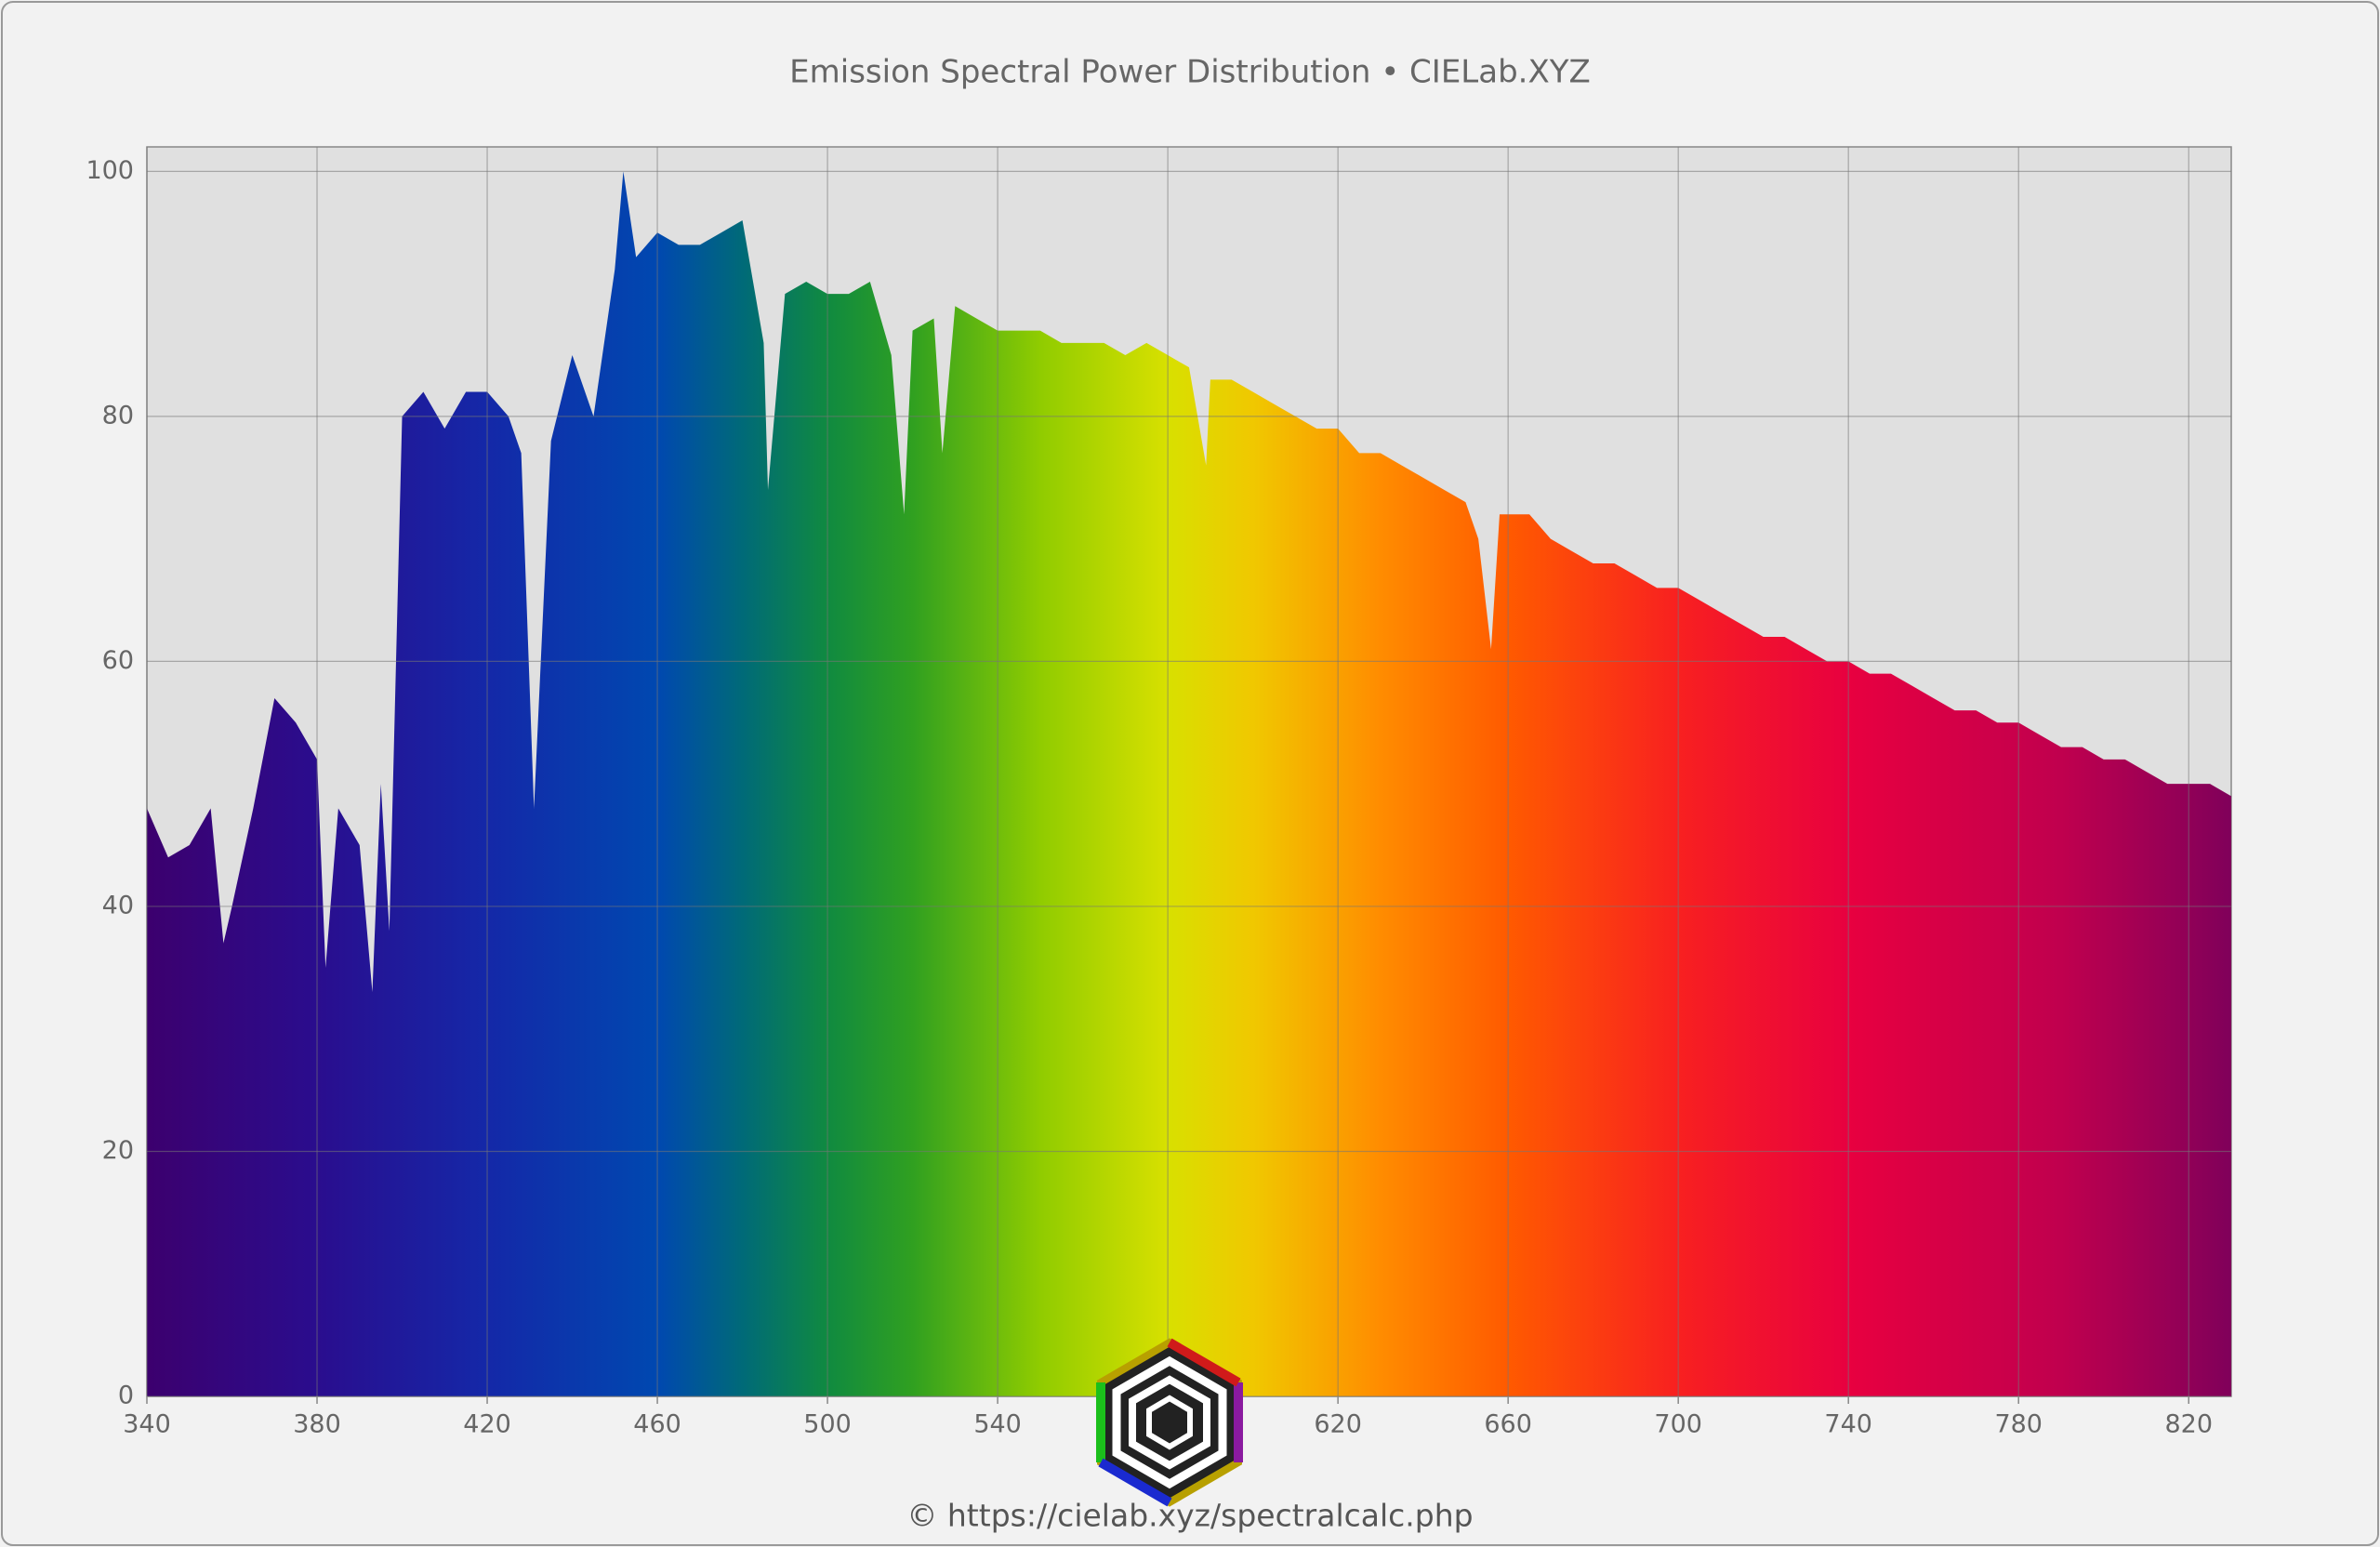 The width and height of the screenshot is (2380, 1547). I want to click on y-tick-label: 40, so click(118, 905).